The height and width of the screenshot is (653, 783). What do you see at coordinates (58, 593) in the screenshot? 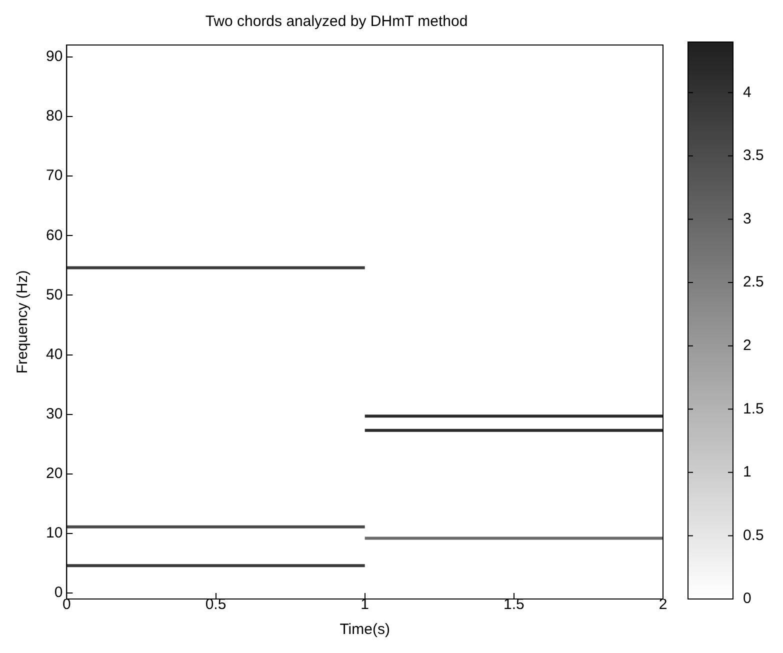
I see `y-tick-label: 0` at bounding box center [58, 593].